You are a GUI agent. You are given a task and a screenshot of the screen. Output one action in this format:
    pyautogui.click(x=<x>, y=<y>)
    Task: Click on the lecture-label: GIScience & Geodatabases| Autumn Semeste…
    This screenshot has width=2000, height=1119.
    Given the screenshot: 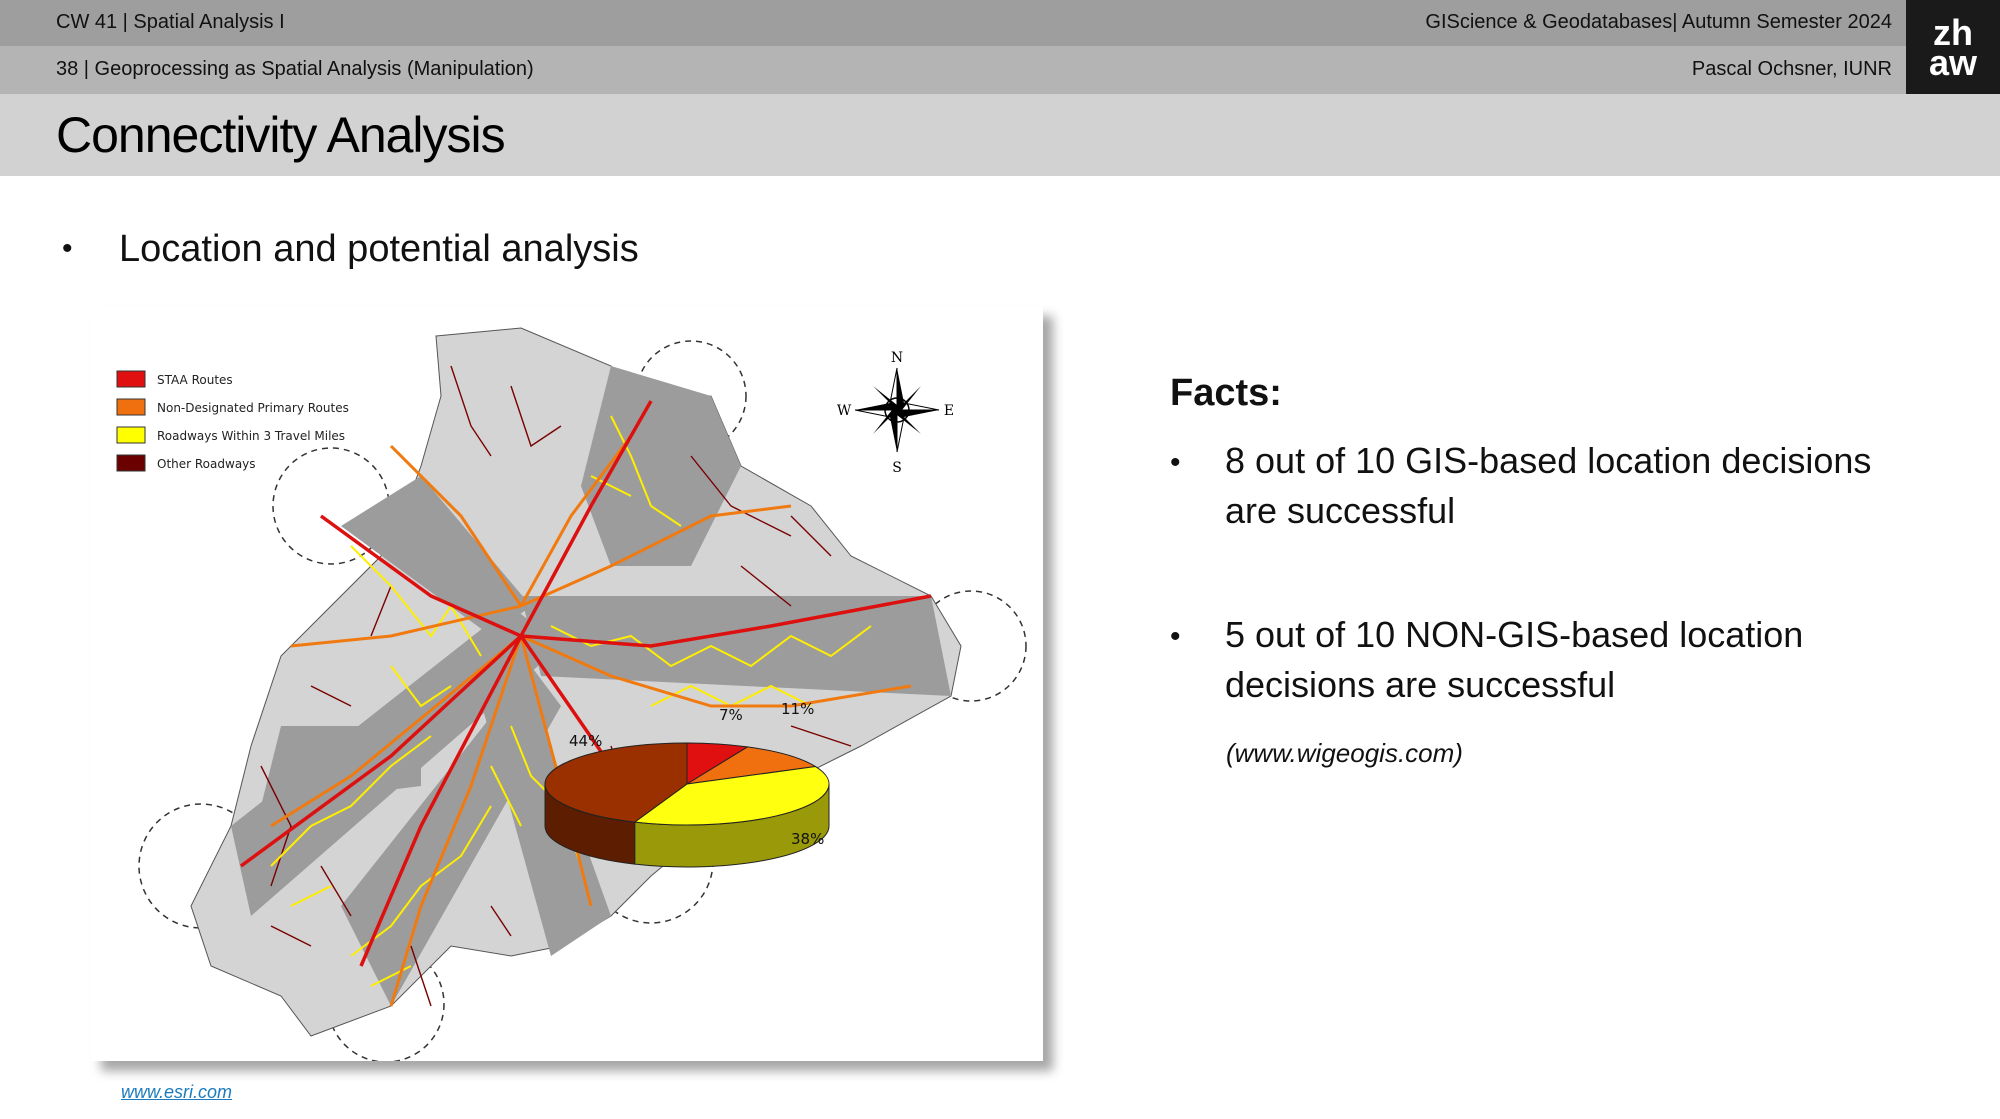 What is the action you would take?
    pyautogui.click(x=1658, y=22)
    